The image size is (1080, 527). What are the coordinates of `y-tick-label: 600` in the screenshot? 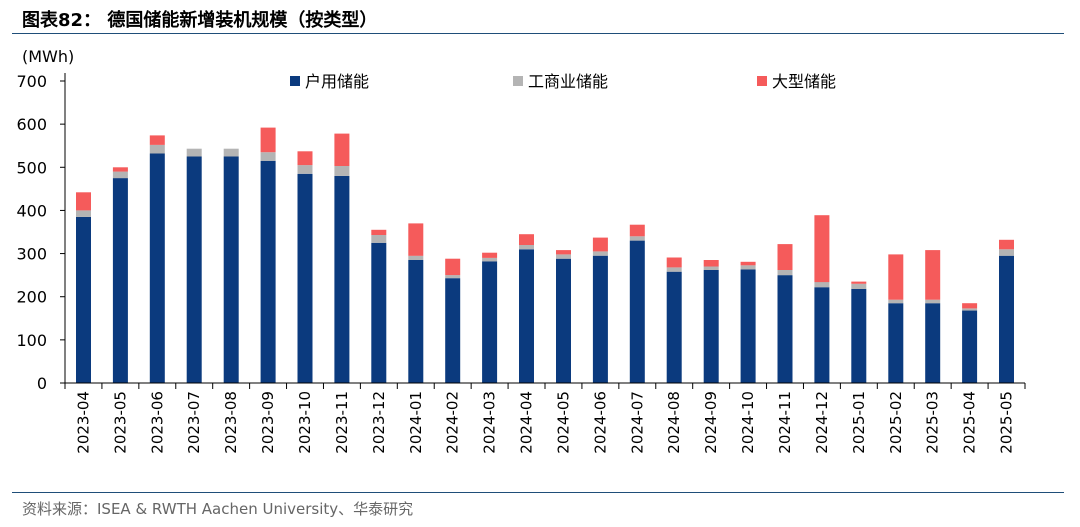 It's located at (31, 124).